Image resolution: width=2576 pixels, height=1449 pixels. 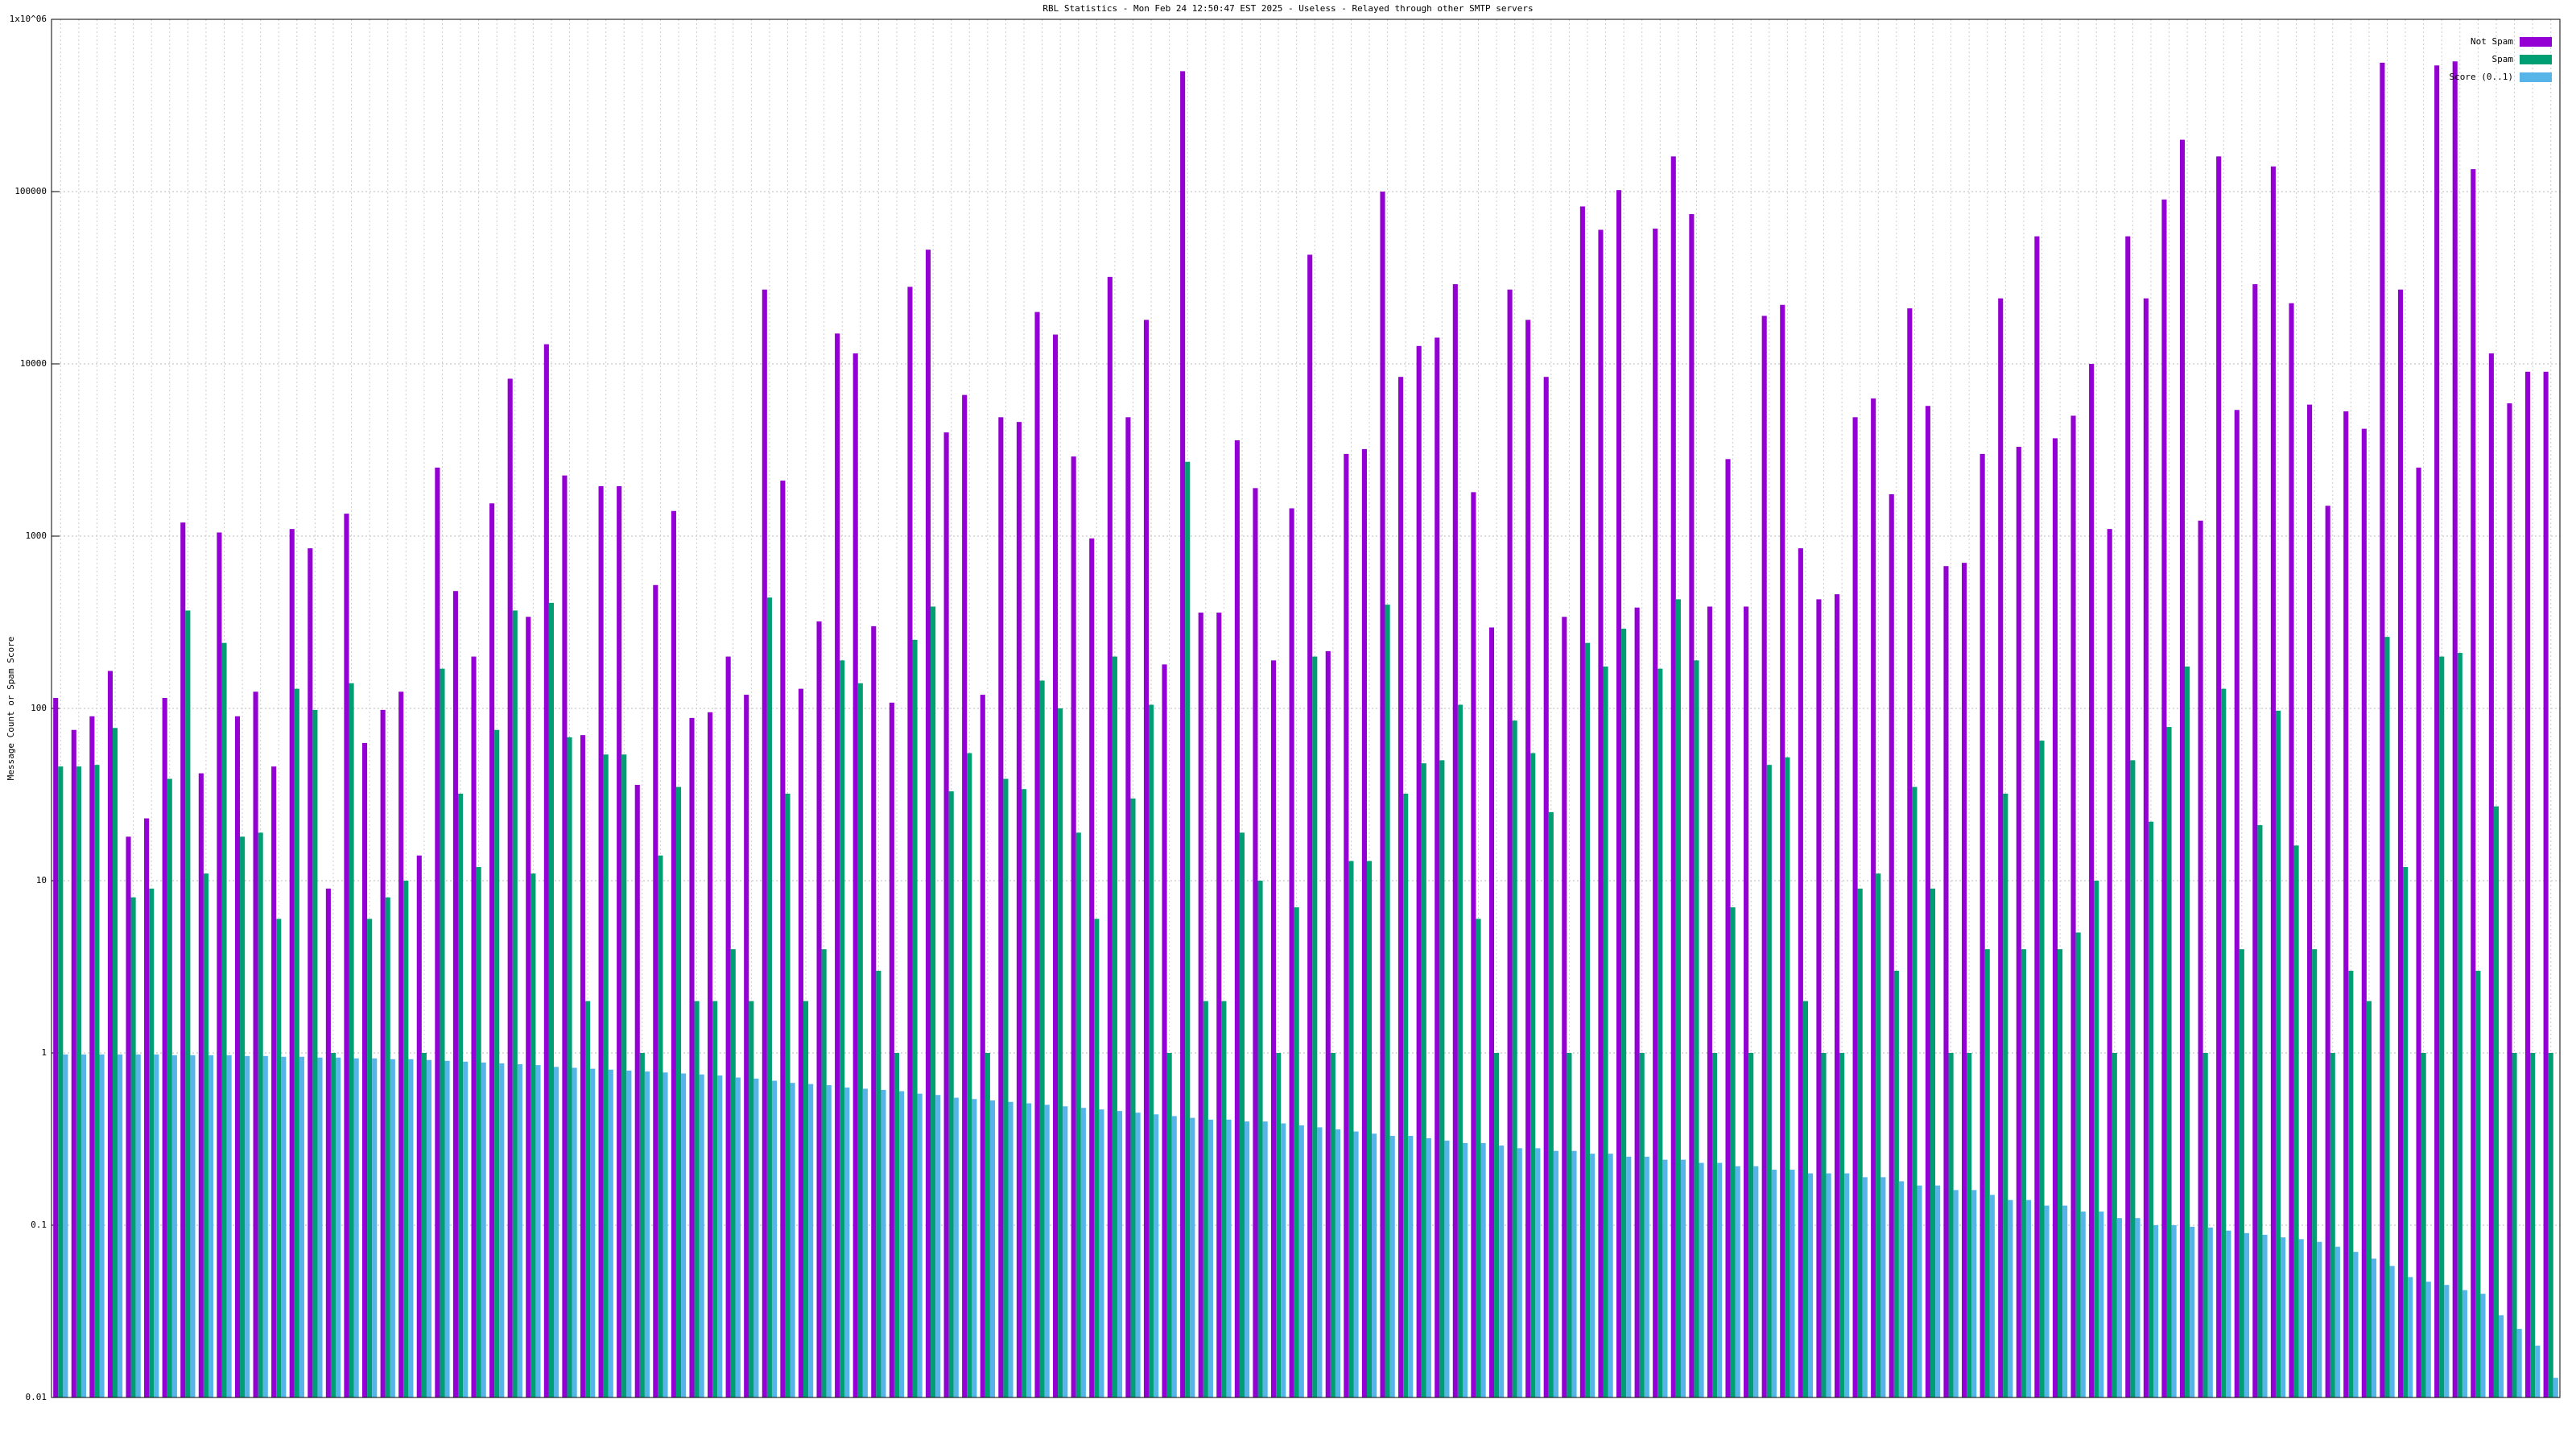 What do you see at coordinates (36, 535) in the screenshot?
I see `y-tick-label: 1000` at bounding box center [36, 535].